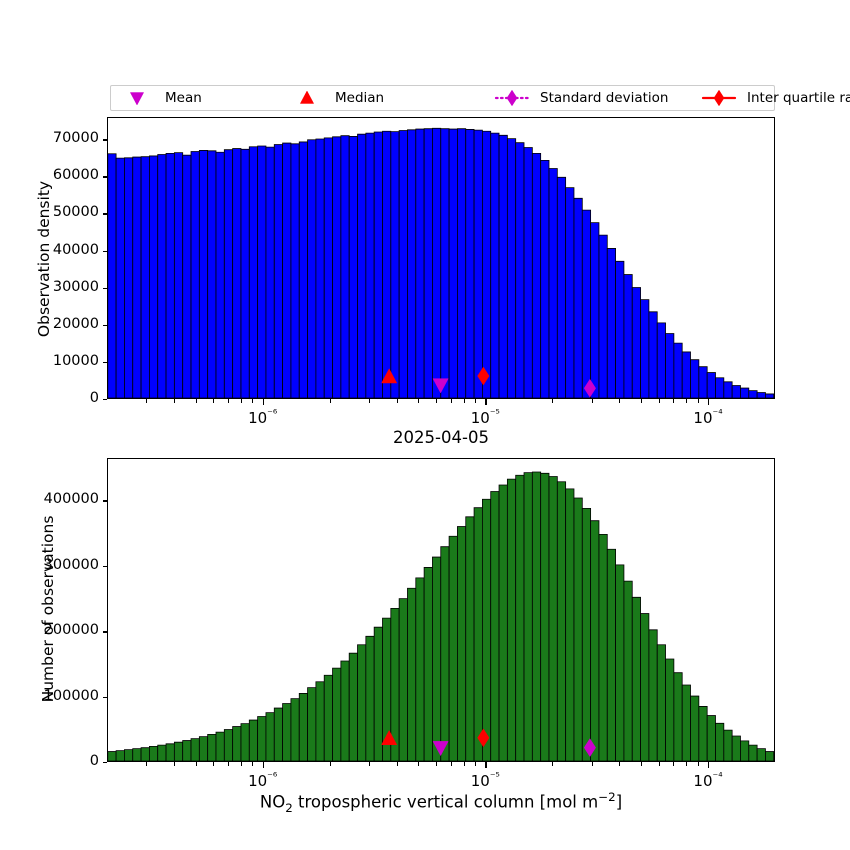 This screenshot has height=850, width=850. What do you see at coordinates (75, 323) in the screenshot?
I see `y-tick-label: 20000` at bounding box center [75, 323].